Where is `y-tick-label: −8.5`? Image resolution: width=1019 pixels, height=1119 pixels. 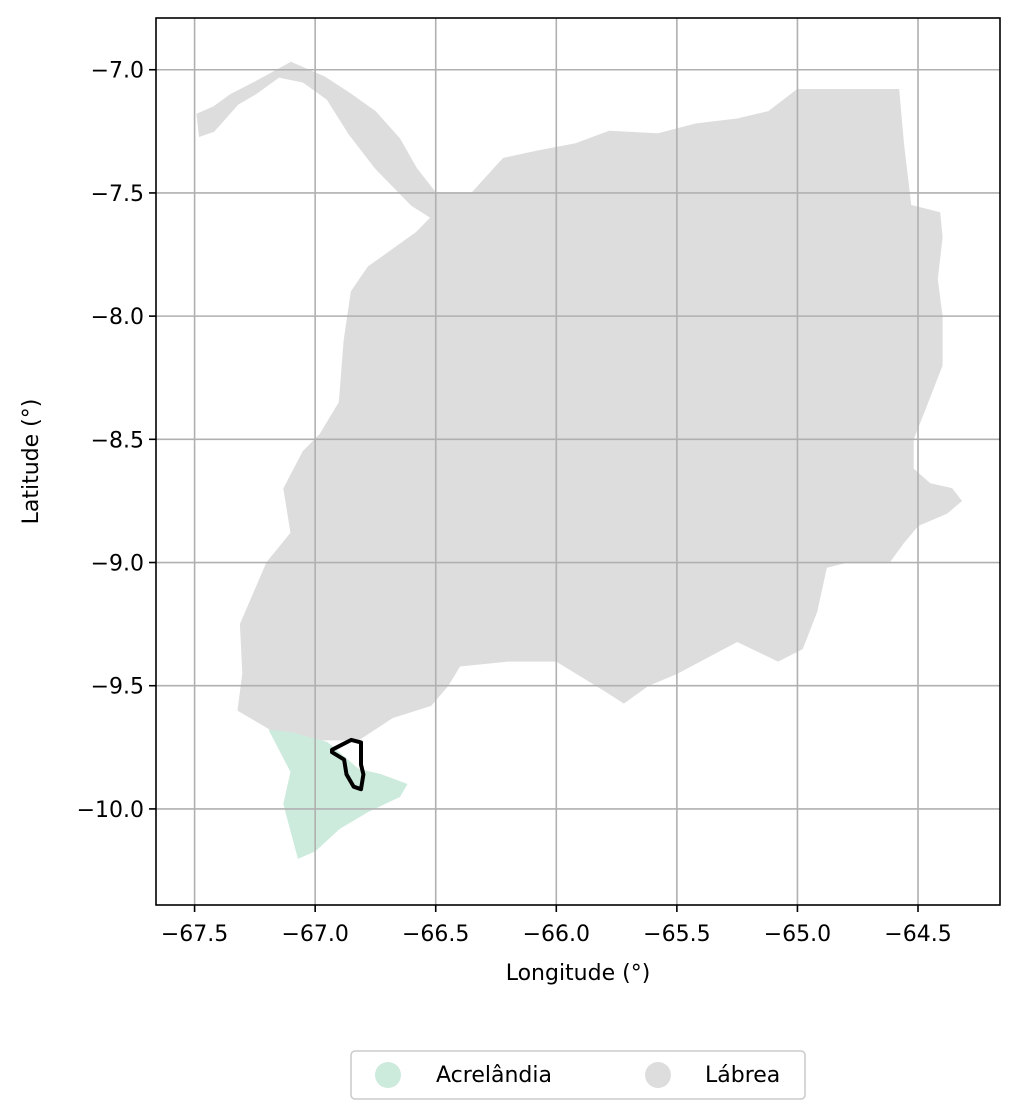
y-tick-label: −8.5 is located at coordinates (117, 440).